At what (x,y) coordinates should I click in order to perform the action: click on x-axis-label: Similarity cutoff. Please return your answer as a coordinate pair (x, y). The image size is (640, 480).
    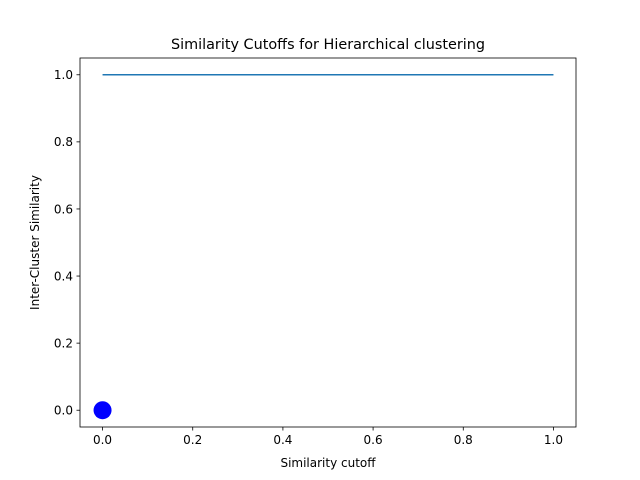
    Looking at the image, I should click on (328, 463).